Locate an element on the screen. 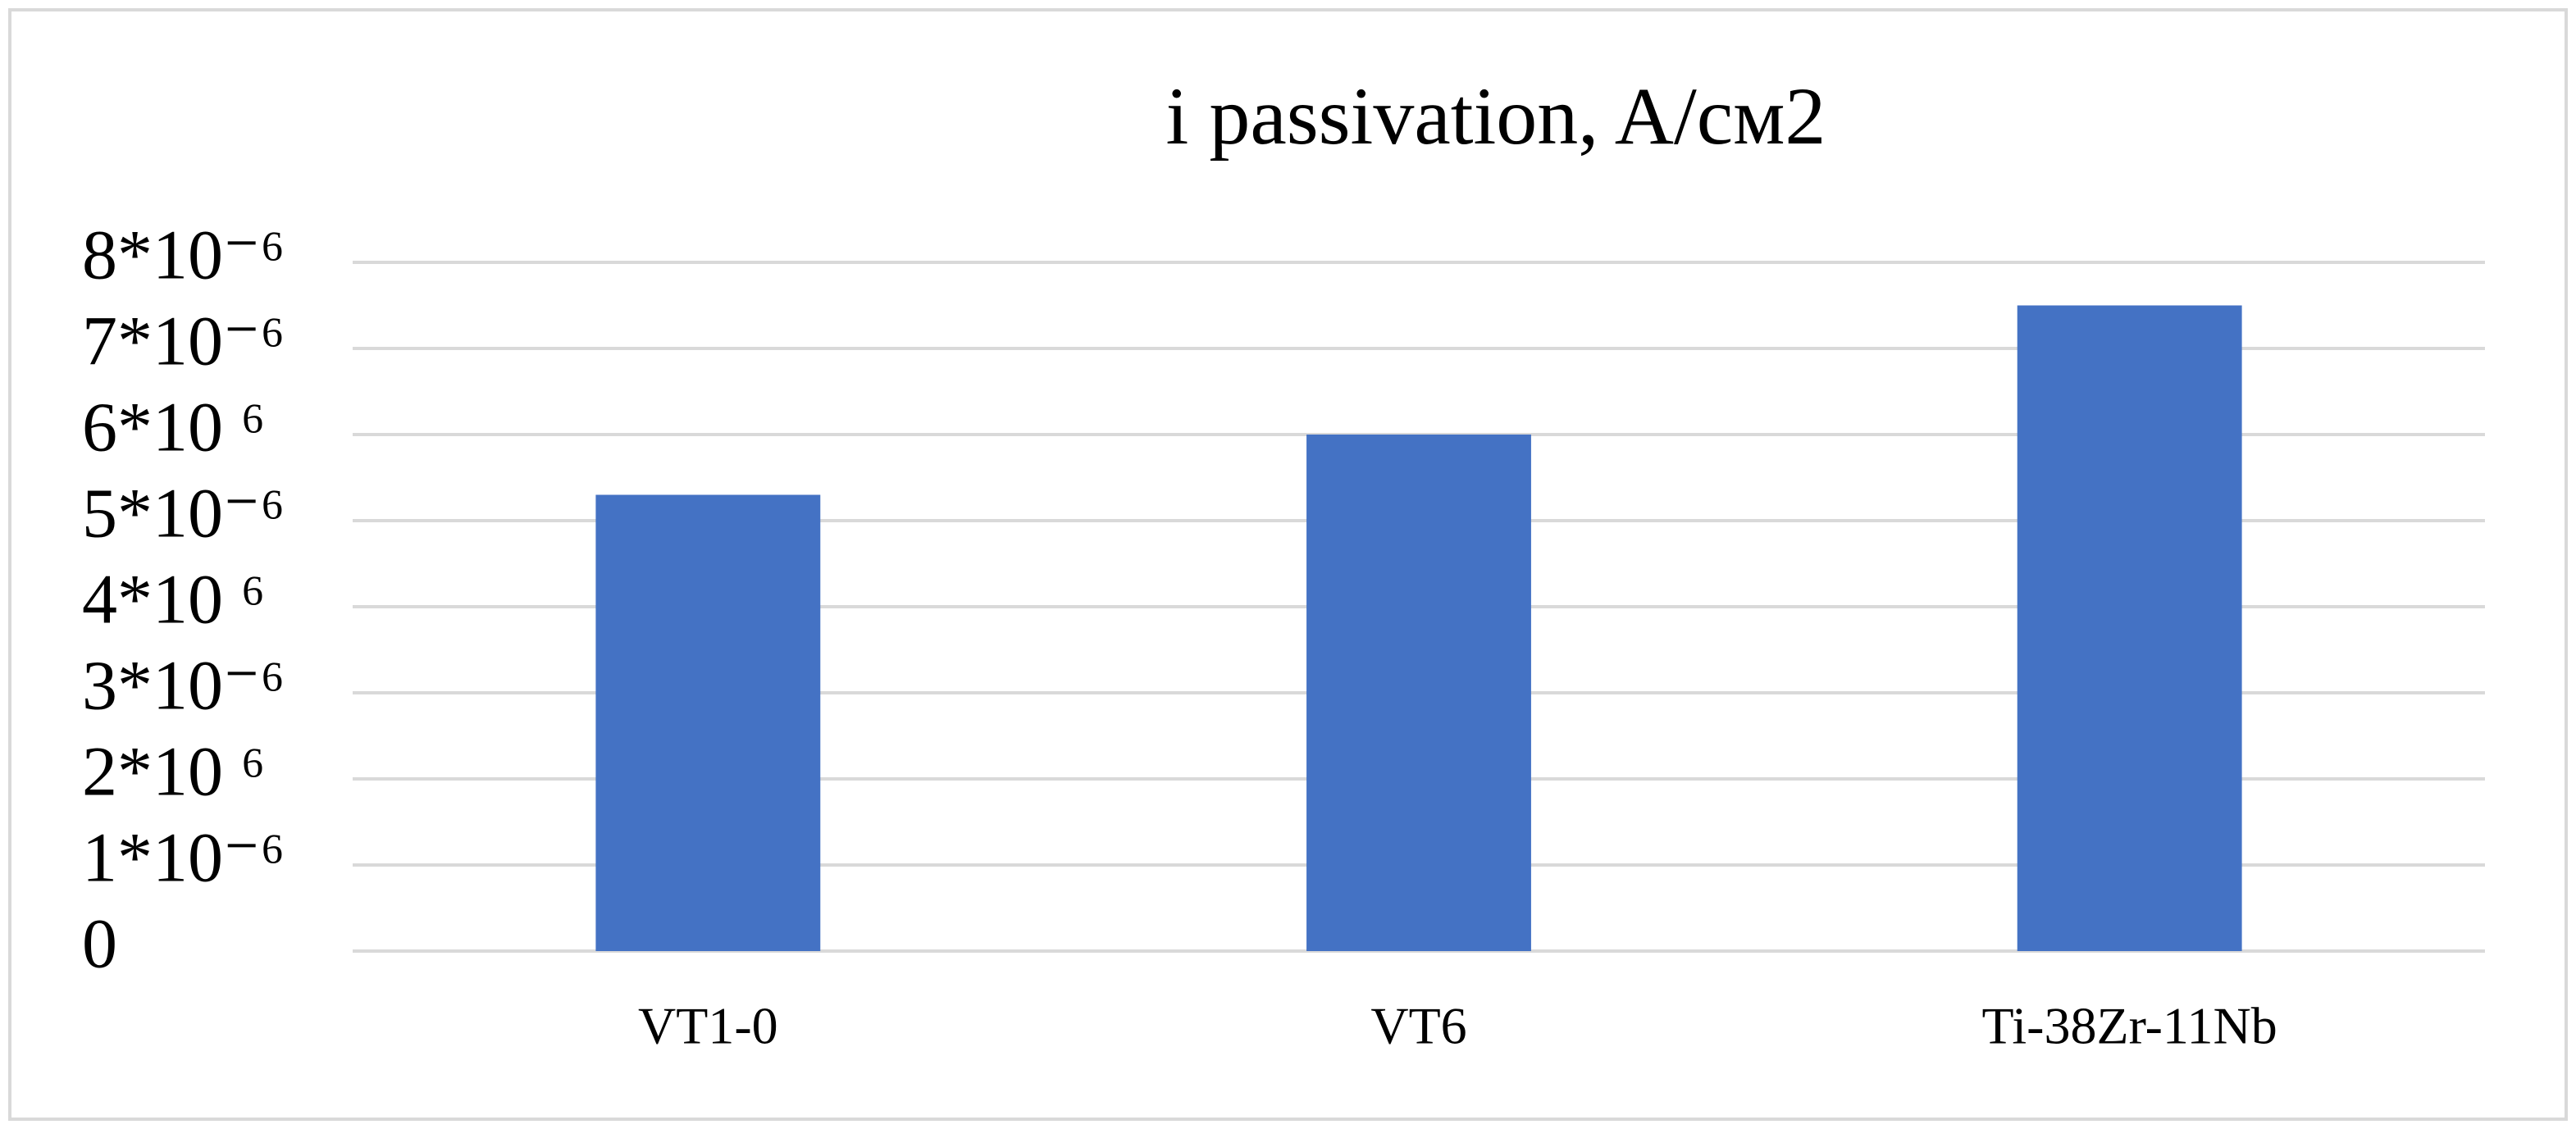 The width and height of the screenshot is (2576, 1129). y-tick-label: 6*10 ⁶ is located at coordinates (173, 427).